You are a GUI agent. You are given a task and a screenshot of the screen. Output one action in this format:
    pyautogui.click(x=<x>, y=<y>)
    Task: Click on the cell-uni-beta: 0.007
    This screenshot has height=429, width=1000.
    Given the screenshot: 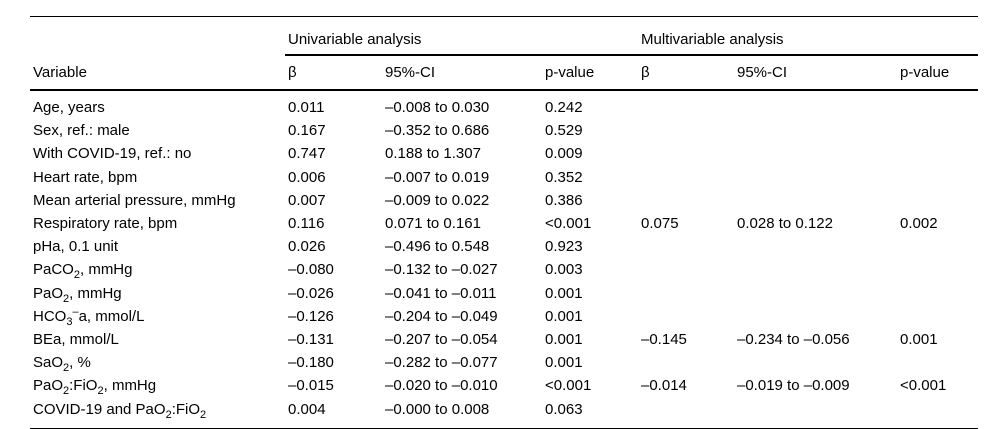 What is the action you would take?
    pyautogui.click(x=307, y=200)
    